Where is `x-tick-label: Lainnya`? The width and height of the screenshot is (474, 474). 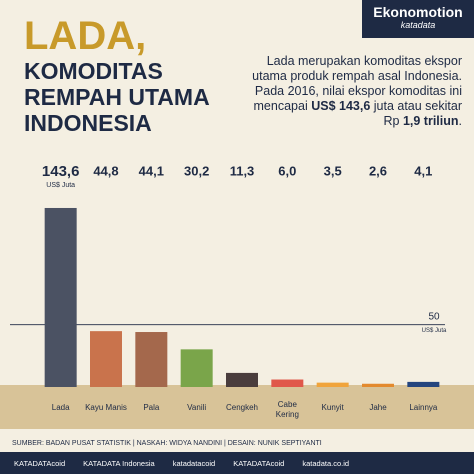 x-tick-label: Lainnya is located at coordinates (423, 407).